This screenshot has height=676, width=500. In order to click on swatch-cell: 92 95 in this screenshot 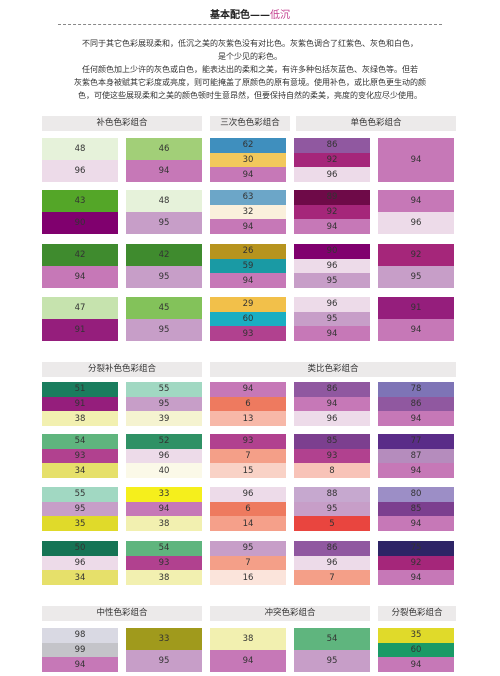, I will do `click(416, 266)`.